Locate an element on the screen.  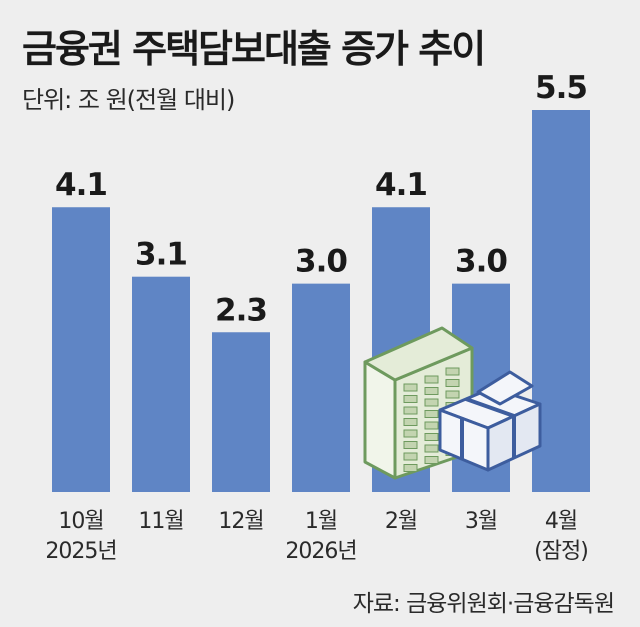
chart-title: 금융권 주택담보대출 증가 추이 is located at coordinates (254, 49).